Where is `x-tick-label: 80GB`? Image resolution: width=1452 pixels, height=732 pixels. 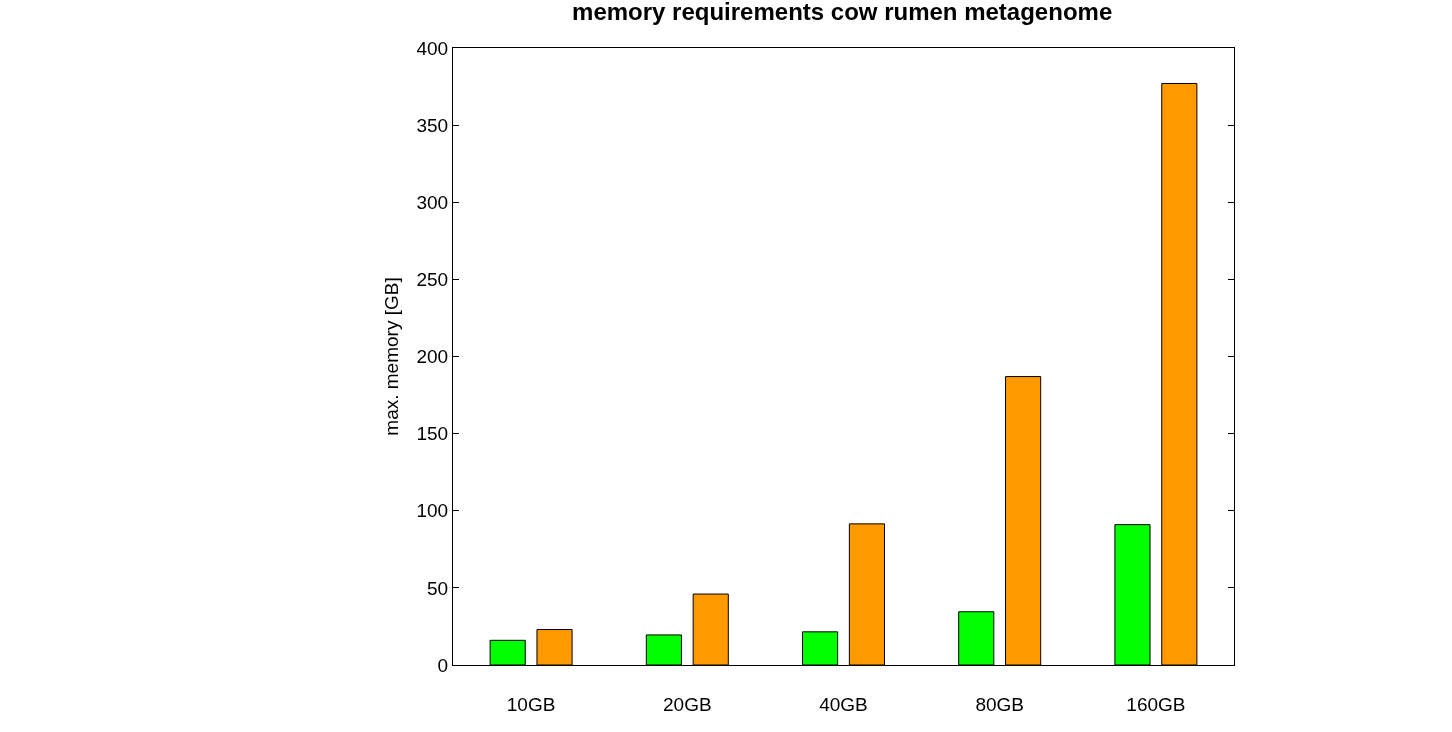
x-tick-label: 80GB is located at coordinates (999, 704).